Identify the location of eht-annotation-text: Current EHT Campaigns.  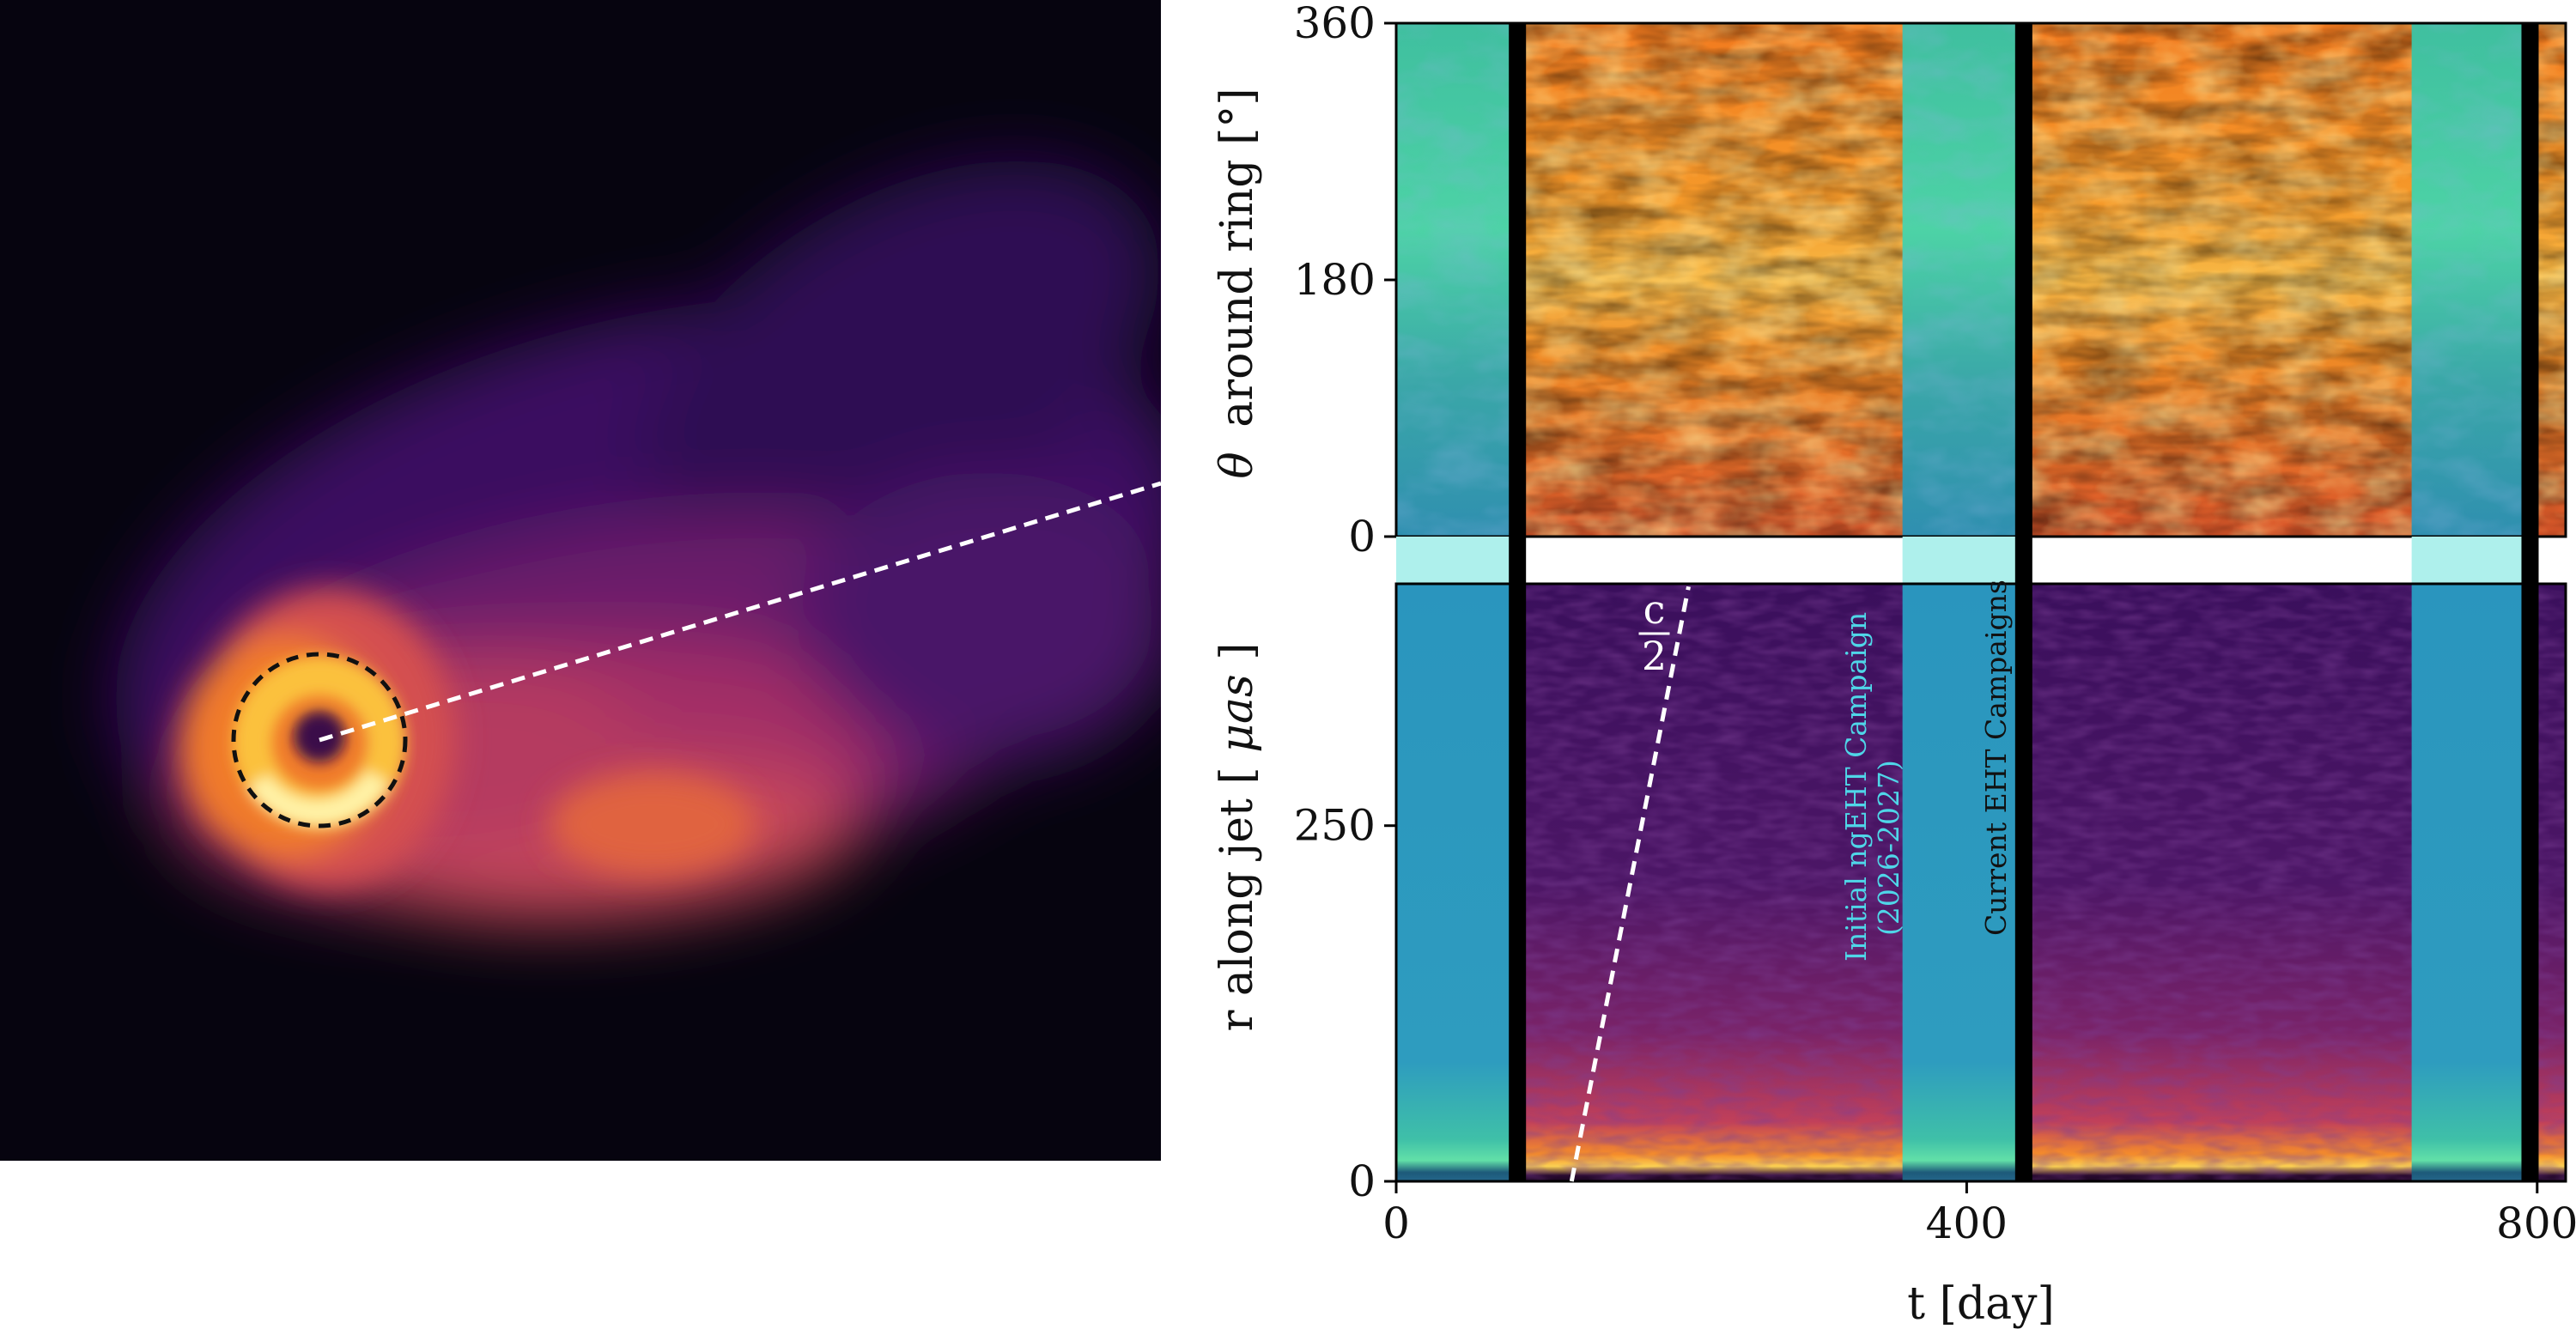
(1996, 758).